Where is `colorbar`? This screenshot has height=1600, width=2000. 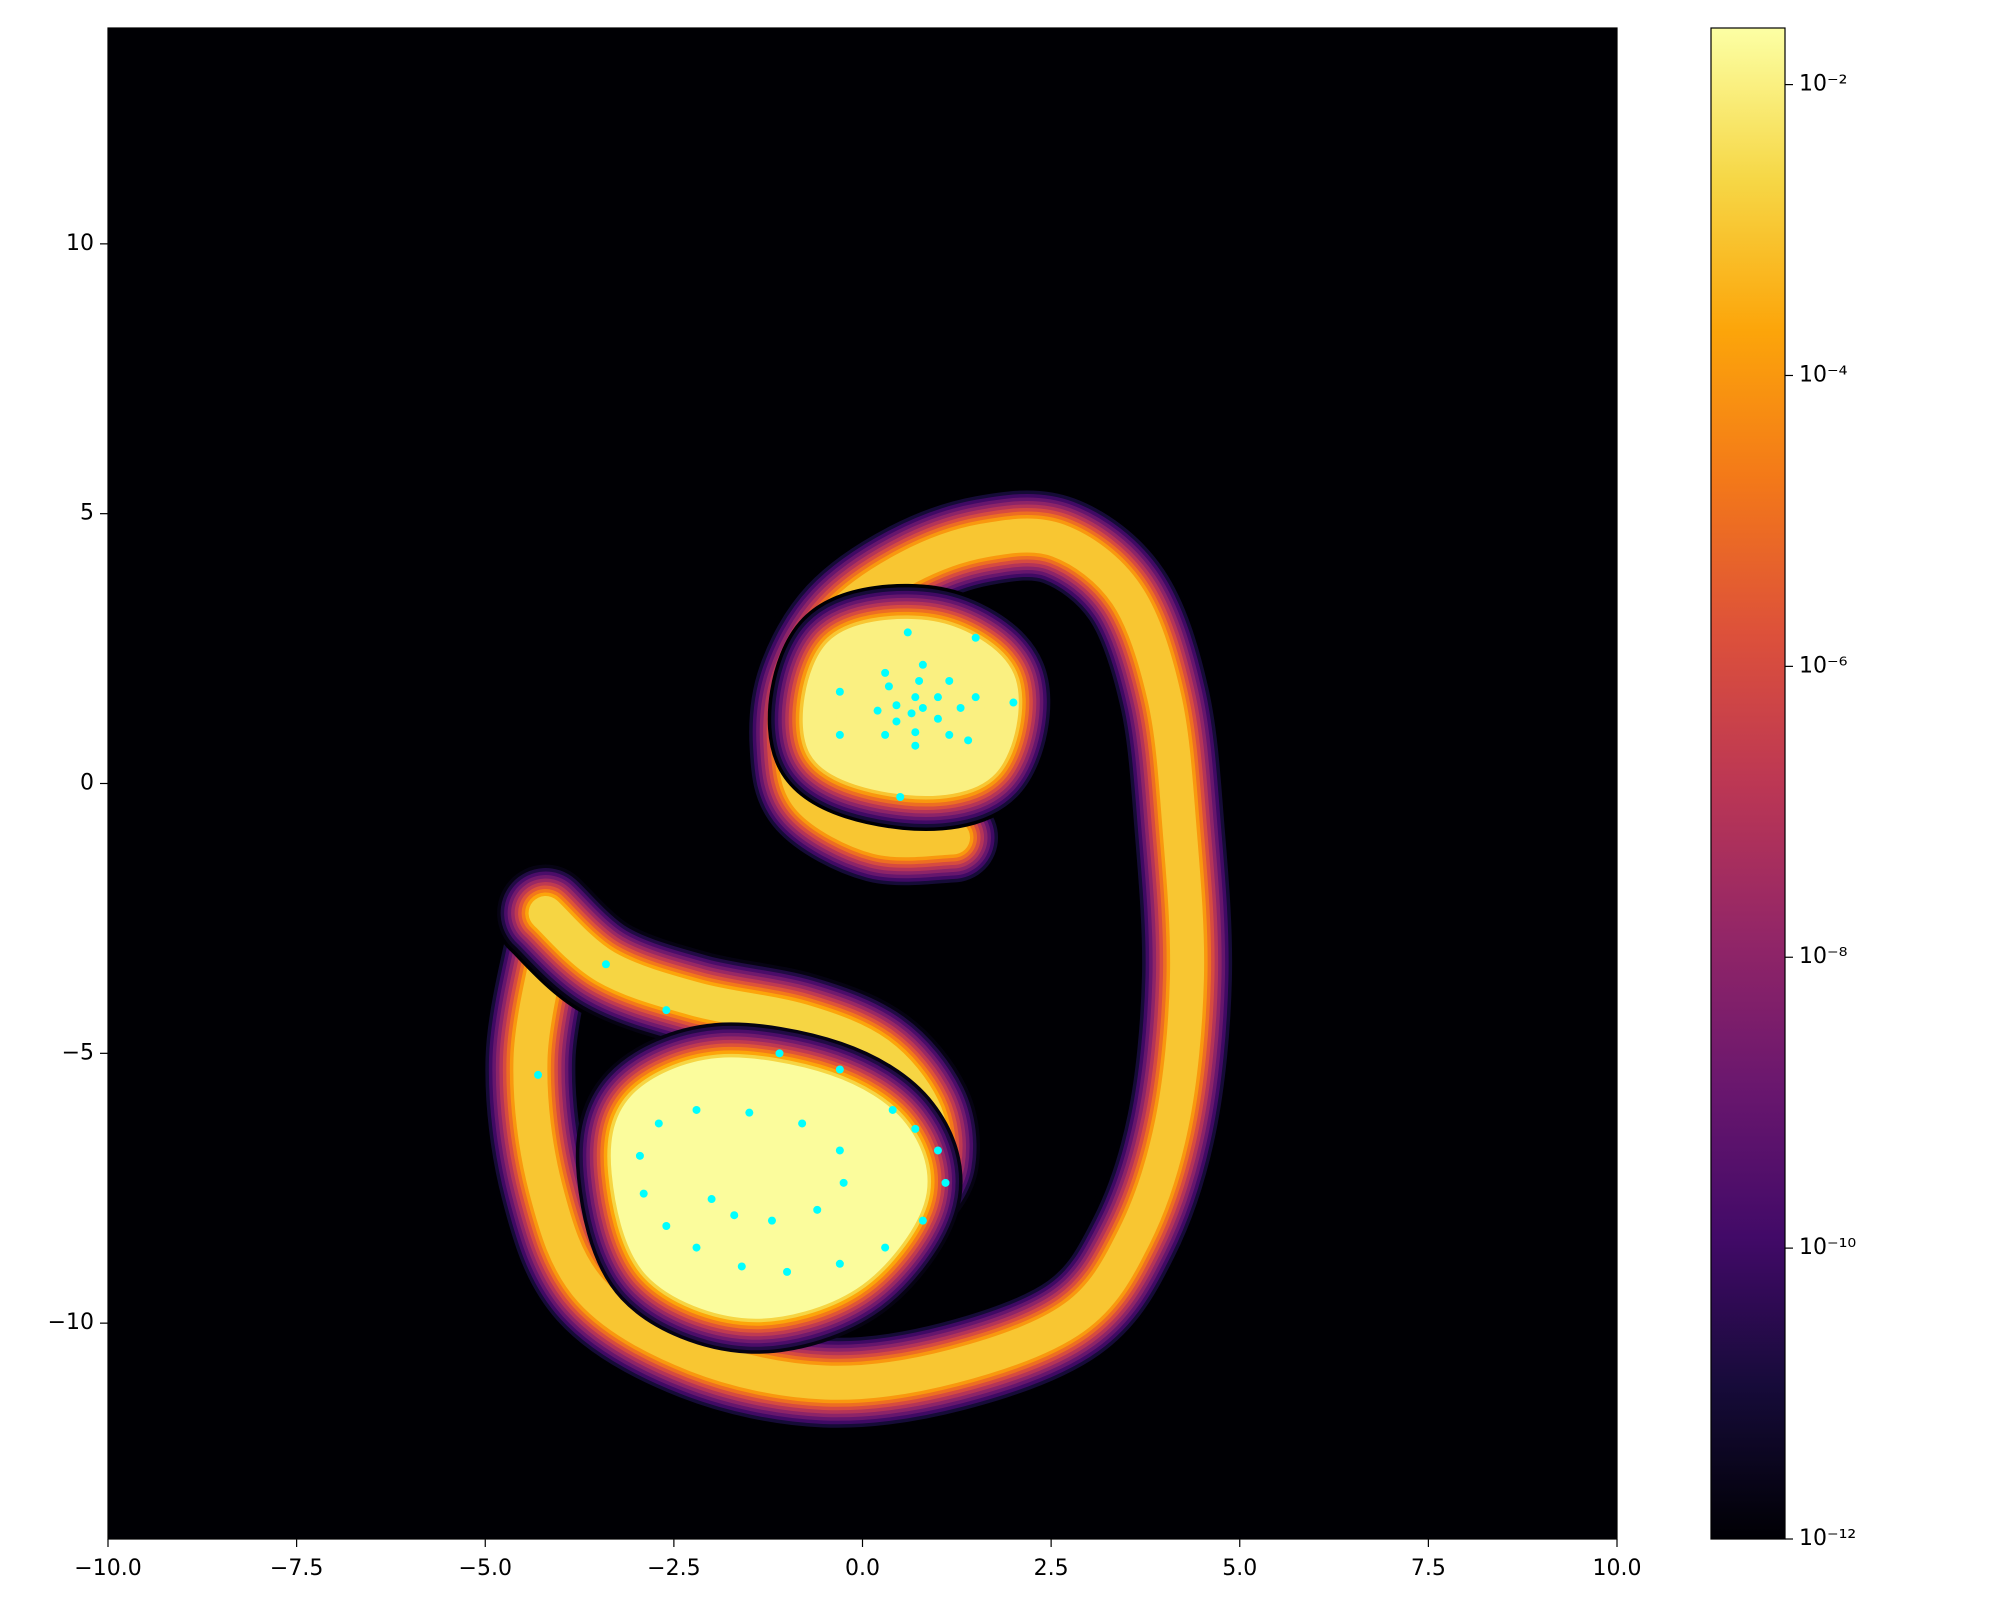 colorbar is located at coordinates (1748, 783).